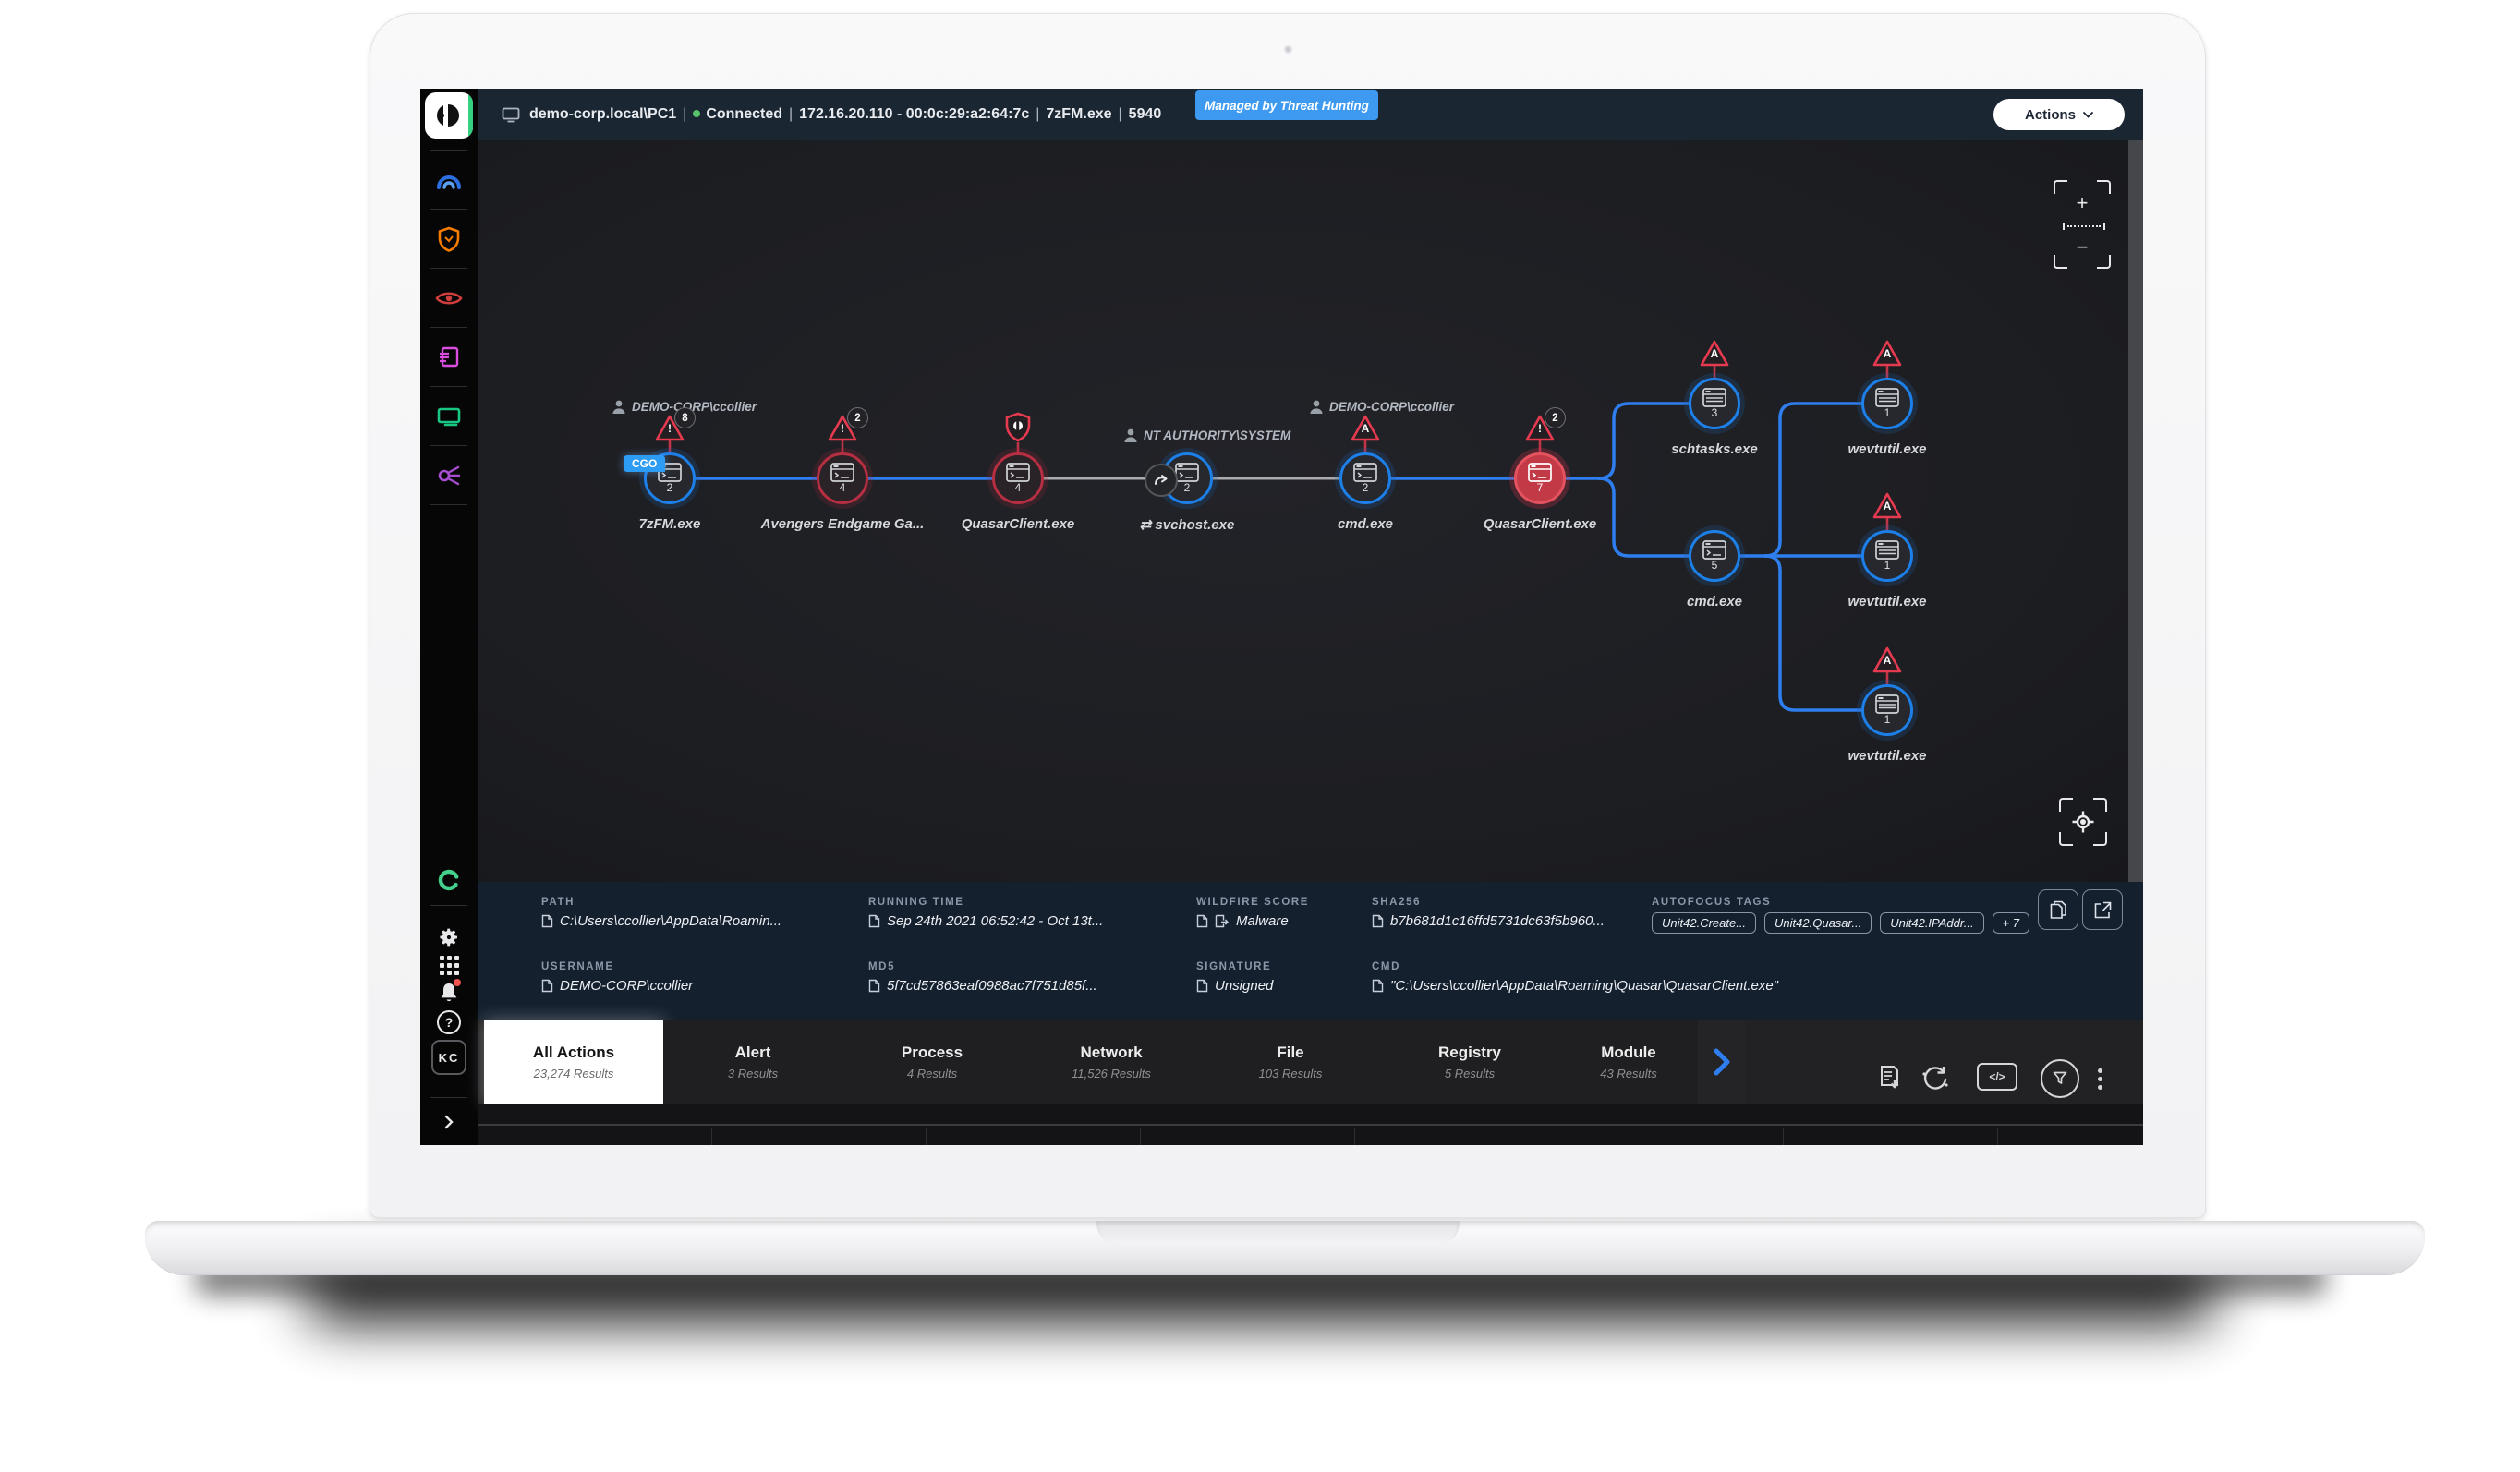 The width and height of the screenshot is (2520, 1472). Describe the element at coordinates (603, 114) in the screenshot. I see `host-name: demo-corp.local\PC1` at that location.